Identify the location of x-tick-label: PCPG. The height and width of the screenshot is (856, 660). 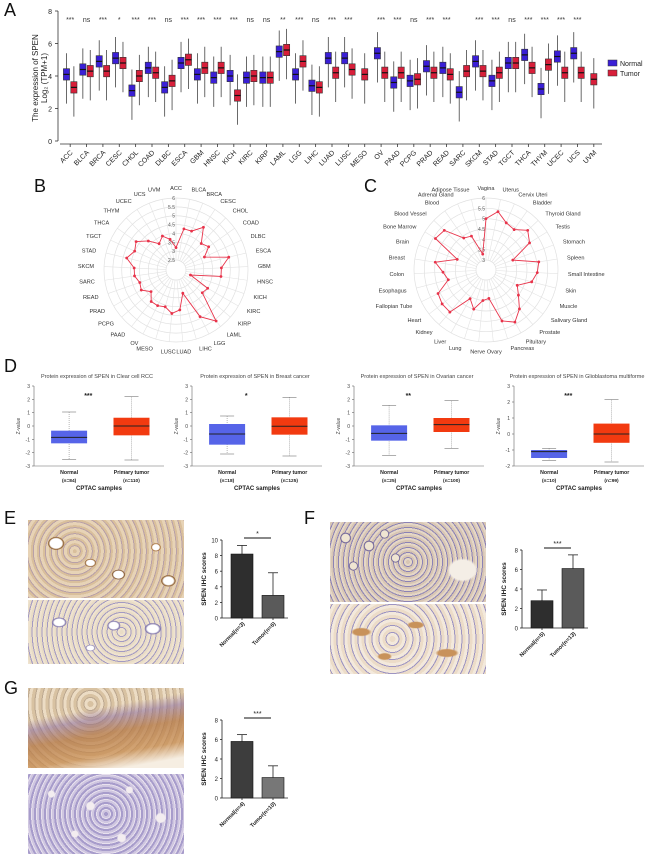
(408, 158).